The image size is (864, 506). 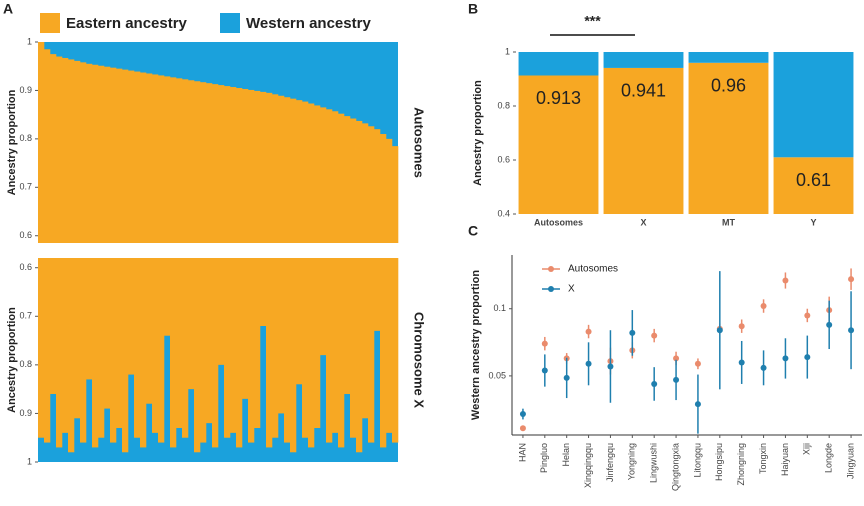 I want to click on panel-label: A, so click(x=8, y=9).